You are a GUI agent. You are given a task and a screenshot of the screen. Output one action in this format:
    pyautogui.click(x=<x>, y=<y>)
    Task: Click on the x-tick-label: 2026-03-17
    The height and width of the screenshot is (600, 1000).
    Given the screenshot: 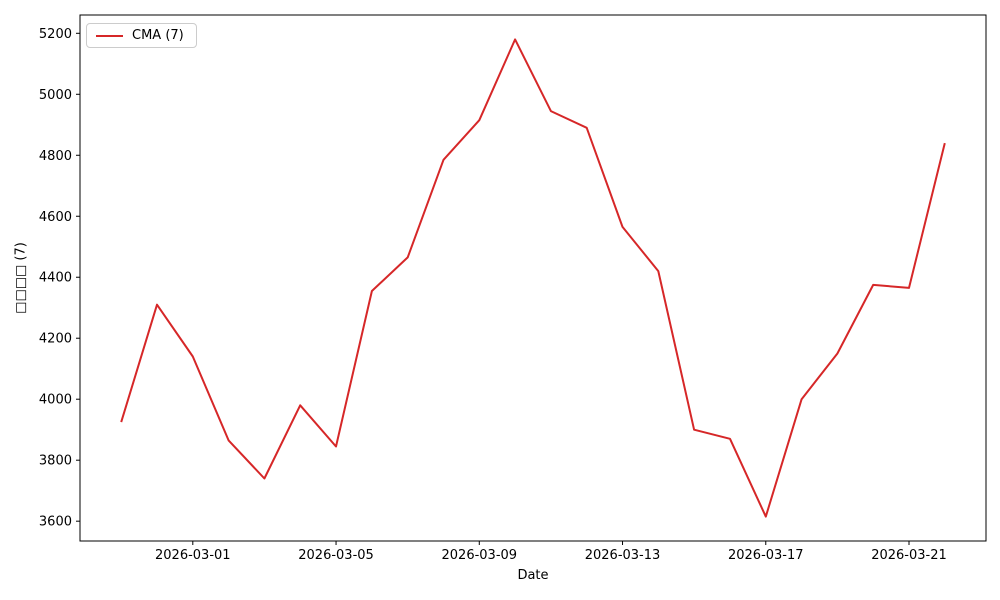 What is the action you would take?
    pyautogui.click(x=766, y=555)
    